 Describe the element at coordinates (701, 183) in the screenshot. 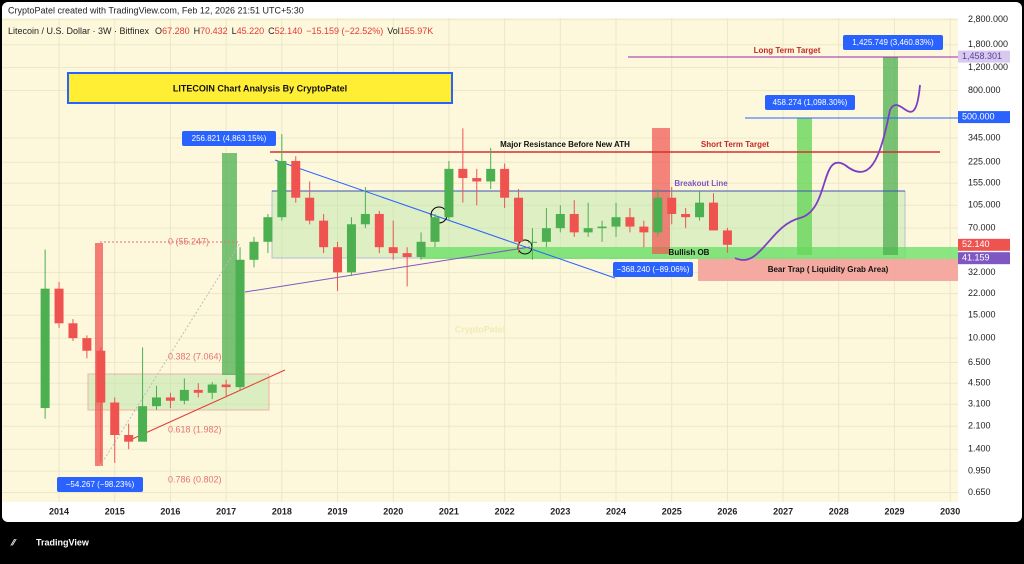

I see `annotation: Breakout Line` at that location.